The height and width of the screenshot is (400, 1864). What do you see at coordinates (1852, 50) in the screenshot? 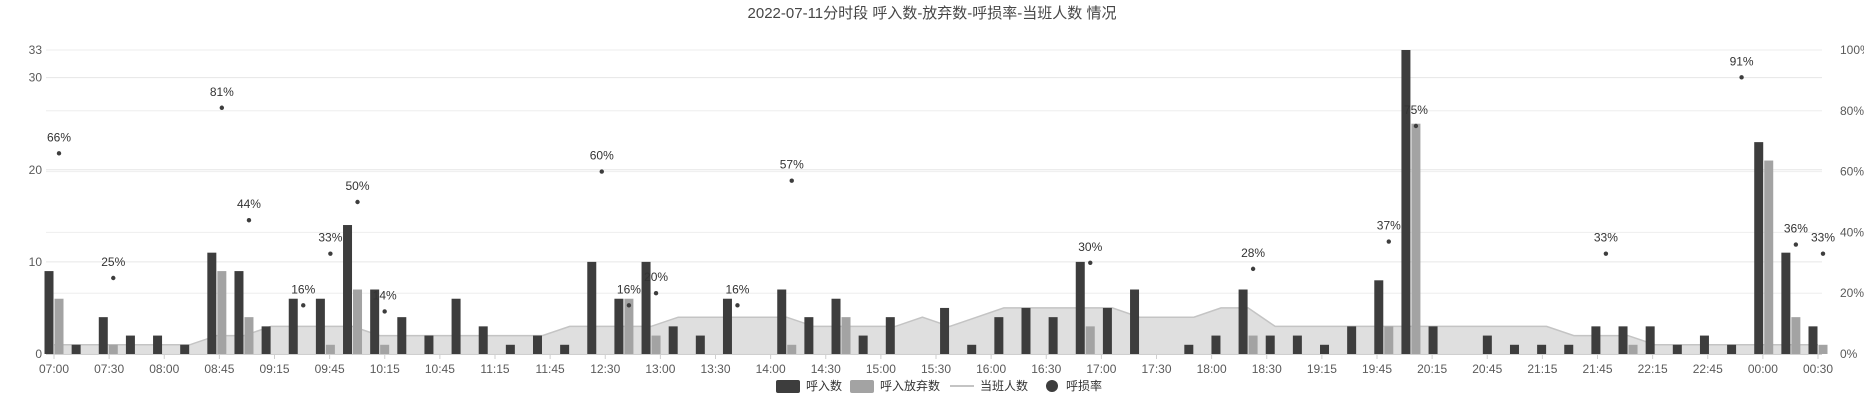
I see `y-right-tick-label: 100%` at bounding box center [1852, 50].